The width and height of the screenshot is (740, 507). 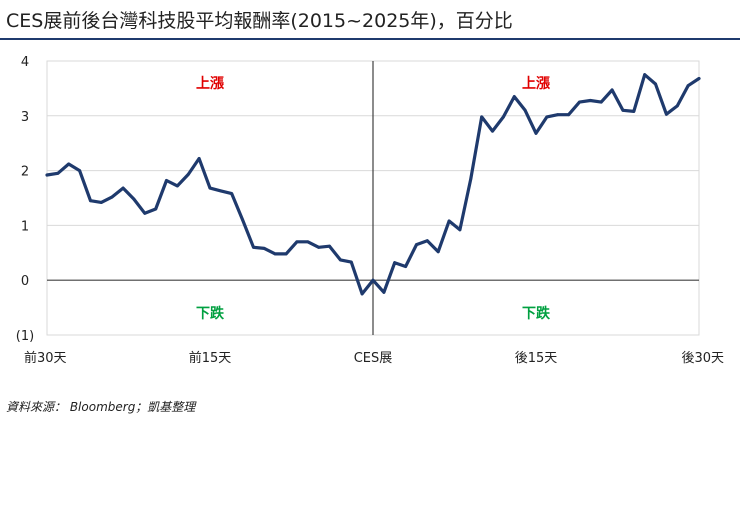 I want to click on x-tick-label: 後30天, so click(x=702, y=358).